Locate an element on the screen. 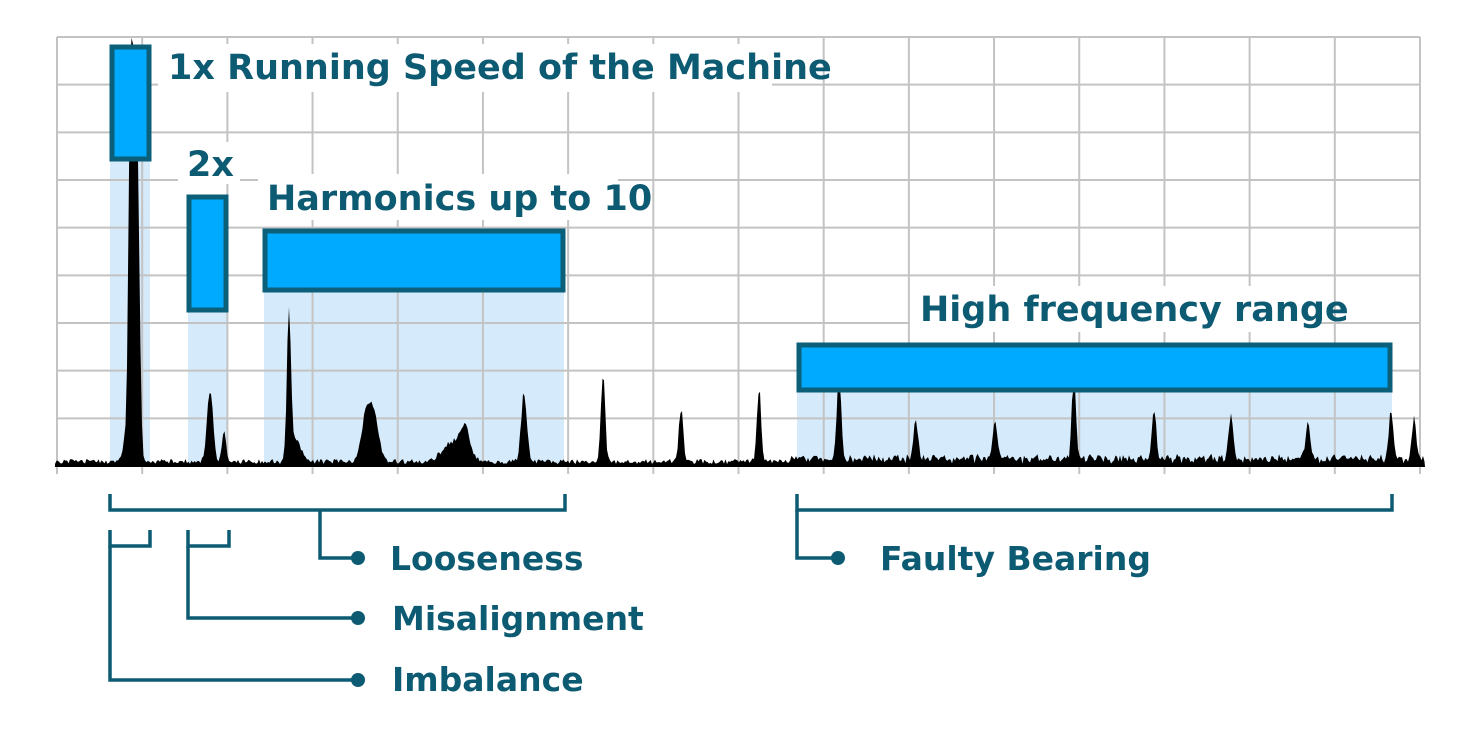 Image resolution: width=1465 pixels, height=739 pixels. box-2x is located at coordinates (207, 253).